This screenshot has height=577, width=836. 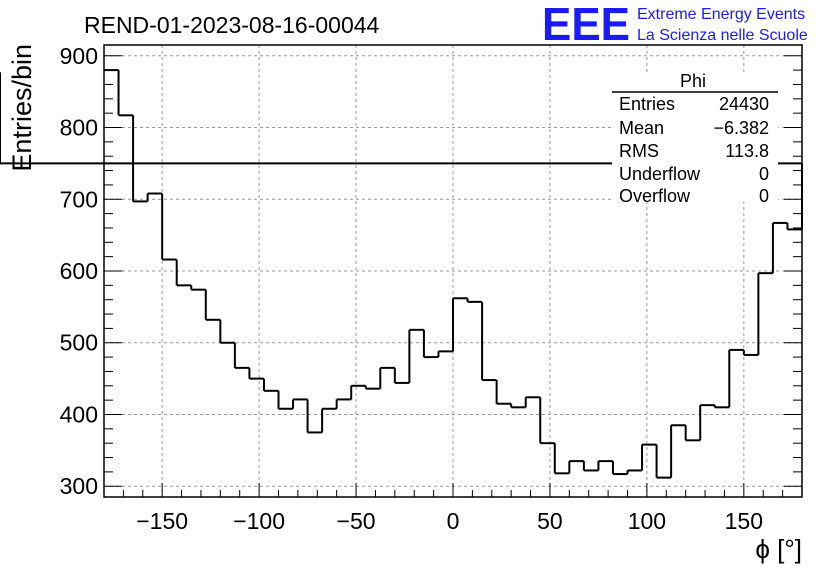 What do you see at coordinates (550, 521) in the screenshot?
I see `x-tick-label: 50` at bounding box center [550, 521].